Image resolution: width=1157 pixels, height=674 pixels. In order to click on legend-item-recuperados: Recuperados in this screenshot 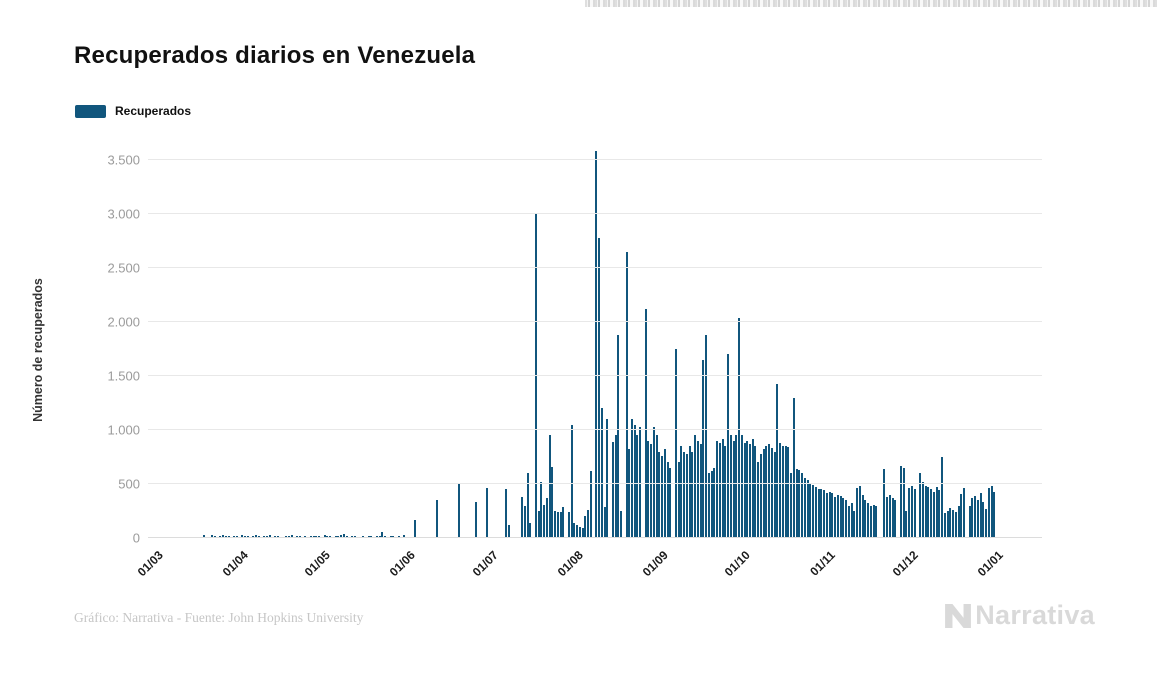, I will do `click(133, 111)`.